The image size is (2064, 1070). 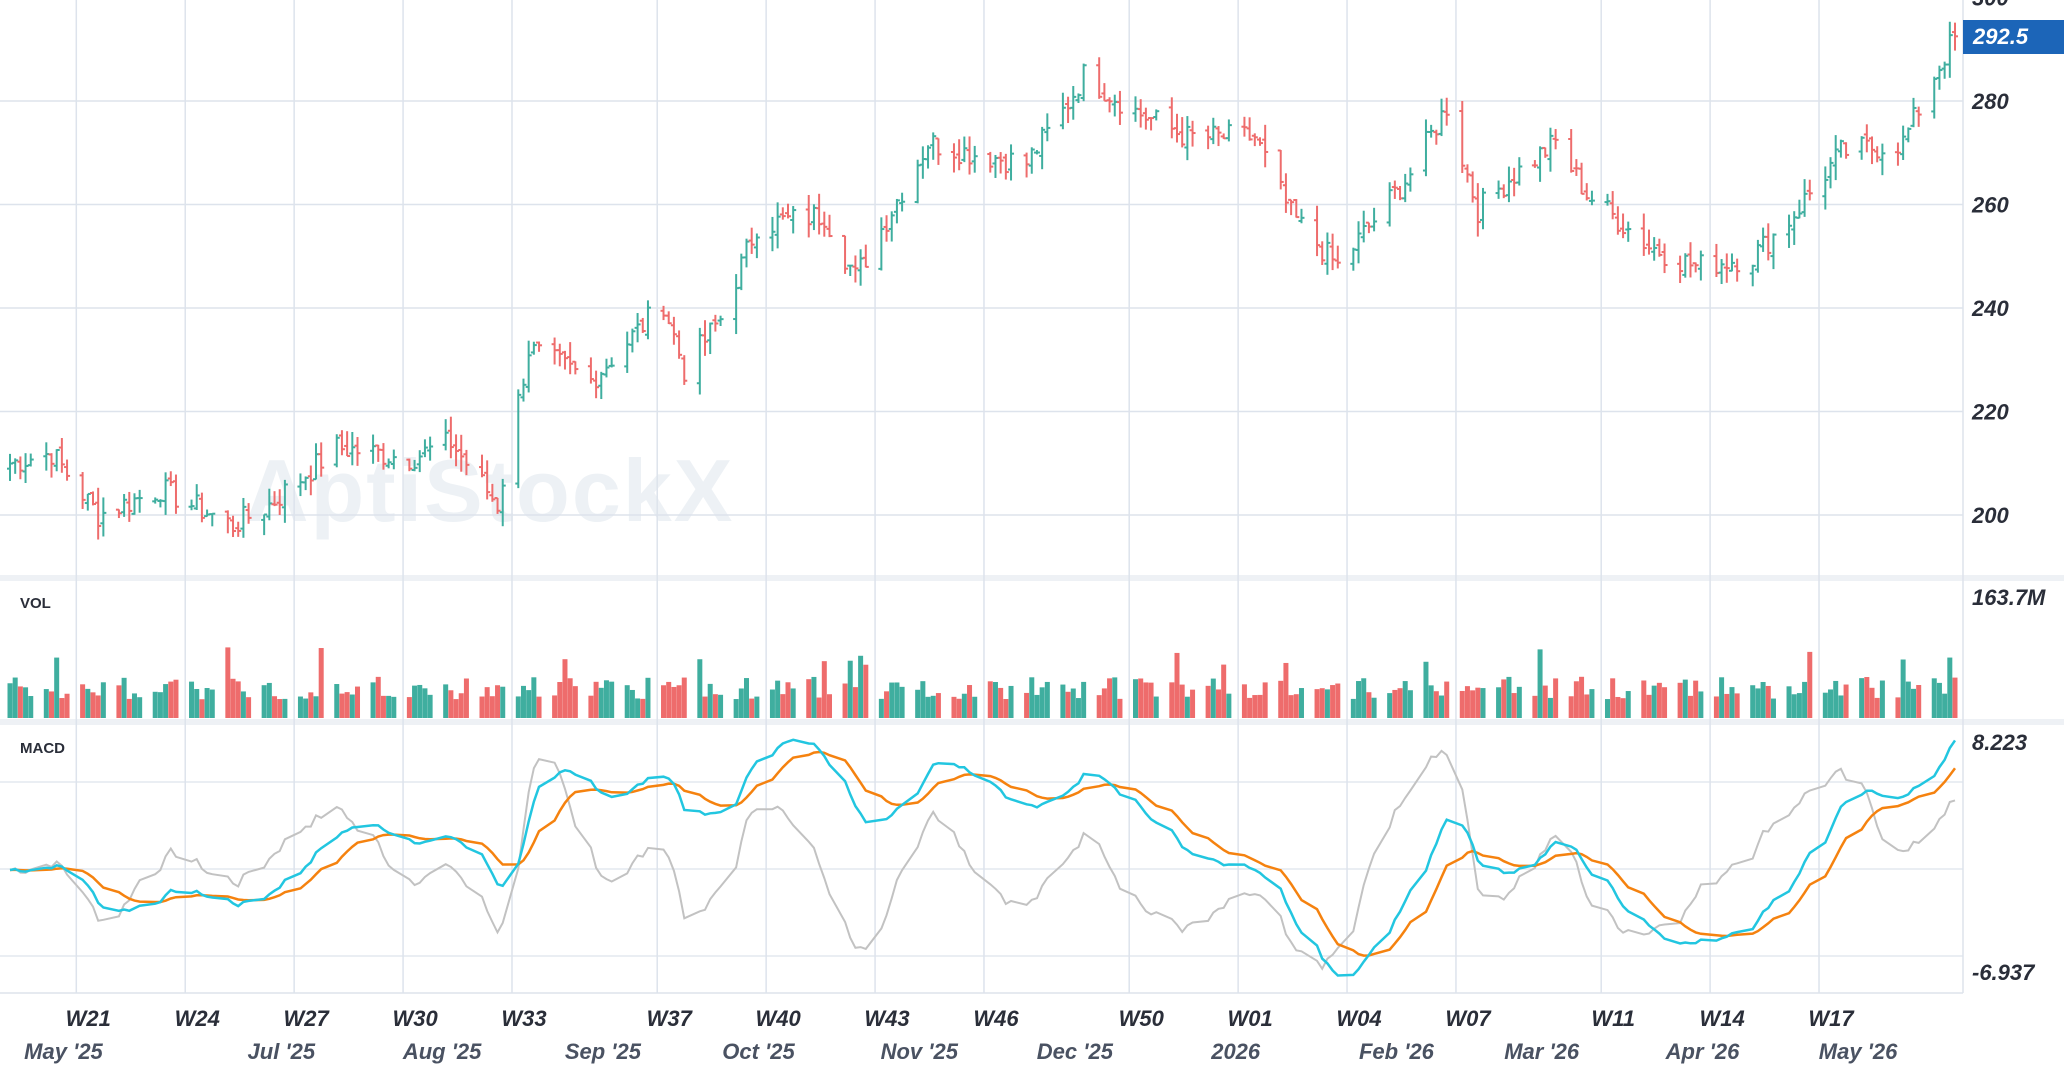 I want to click on week-label: W21, so click(x=88, y=1018).